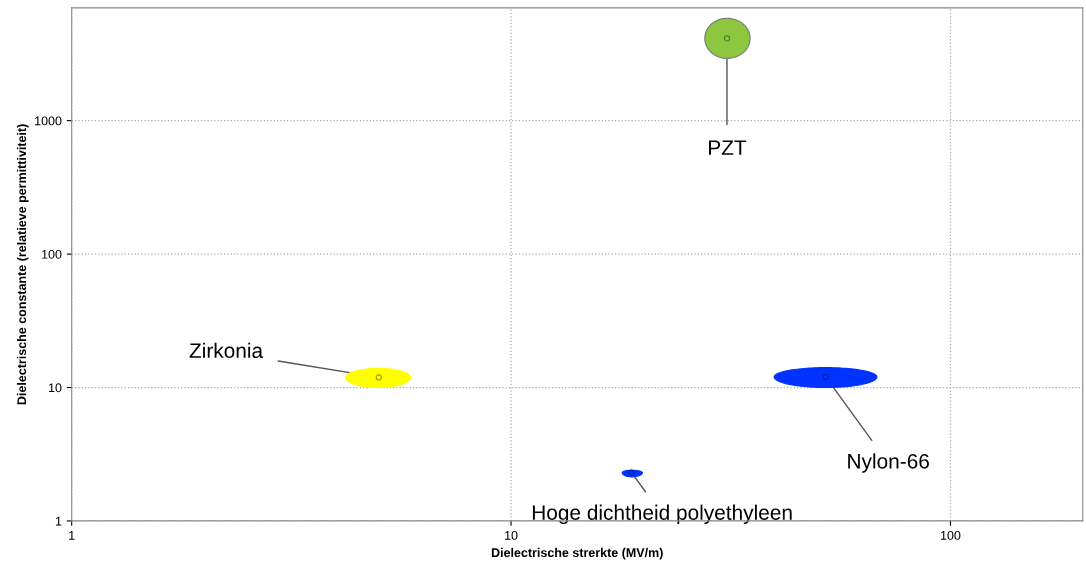 The image size is (1086, 565). What do you see at coordinates (226, 350) in the screenshot?
I see `text: Zirkonia` at bounding box center [226, 350].